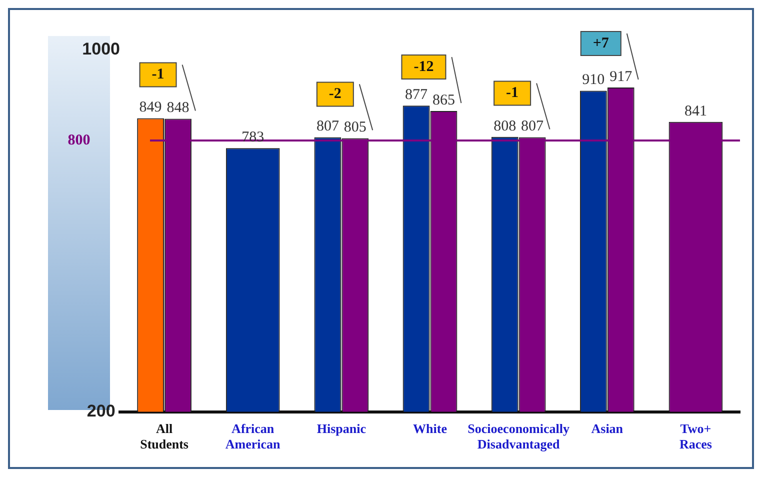  Describe the element at coordinates (424, 66) in the screenshot. I see `annotation: -12` at that location.